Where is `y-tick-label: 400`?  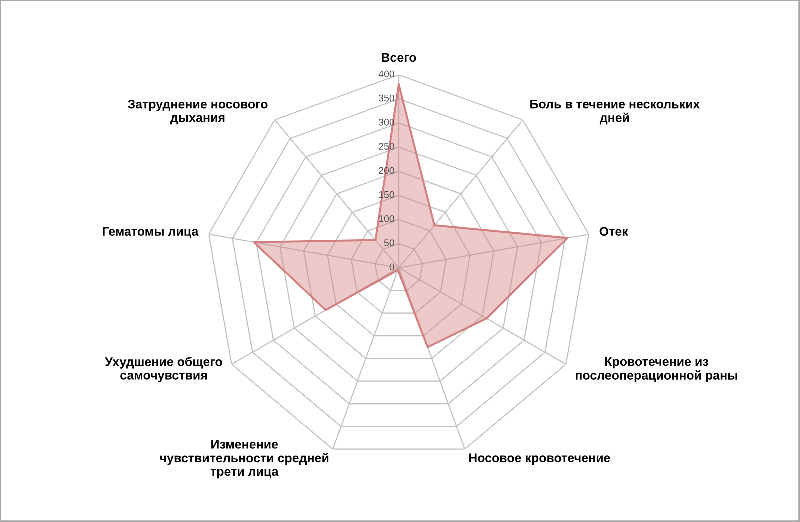 y-tick-label: 400 is located at coordinates (386, 74).